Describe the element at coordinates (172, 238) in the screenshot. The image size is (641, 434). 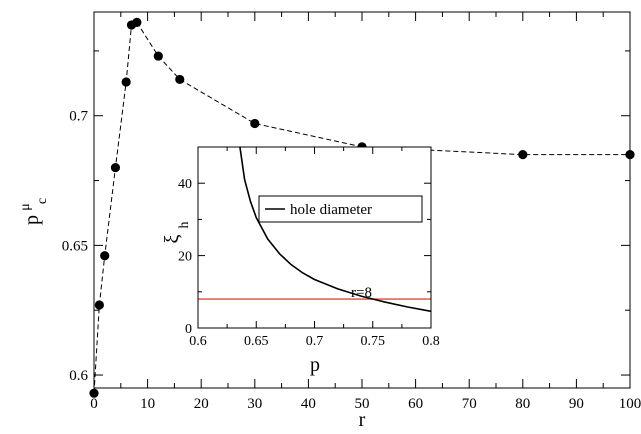
I see `svg-text: ξ` at that location.